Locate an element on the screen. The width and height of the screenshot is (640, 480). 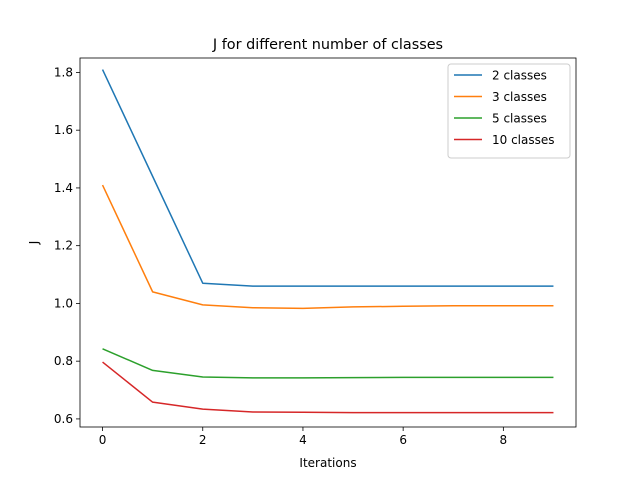
legend-box is located at coordinates (509, 111).